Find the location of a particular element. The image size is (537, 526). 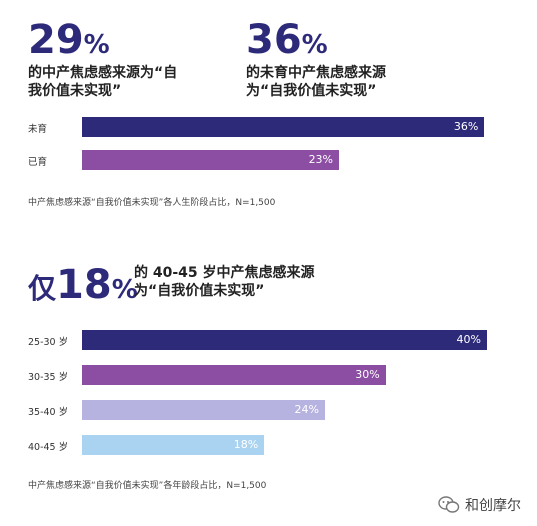

bar-value-label: 40% is located at coordinates (468, 339).